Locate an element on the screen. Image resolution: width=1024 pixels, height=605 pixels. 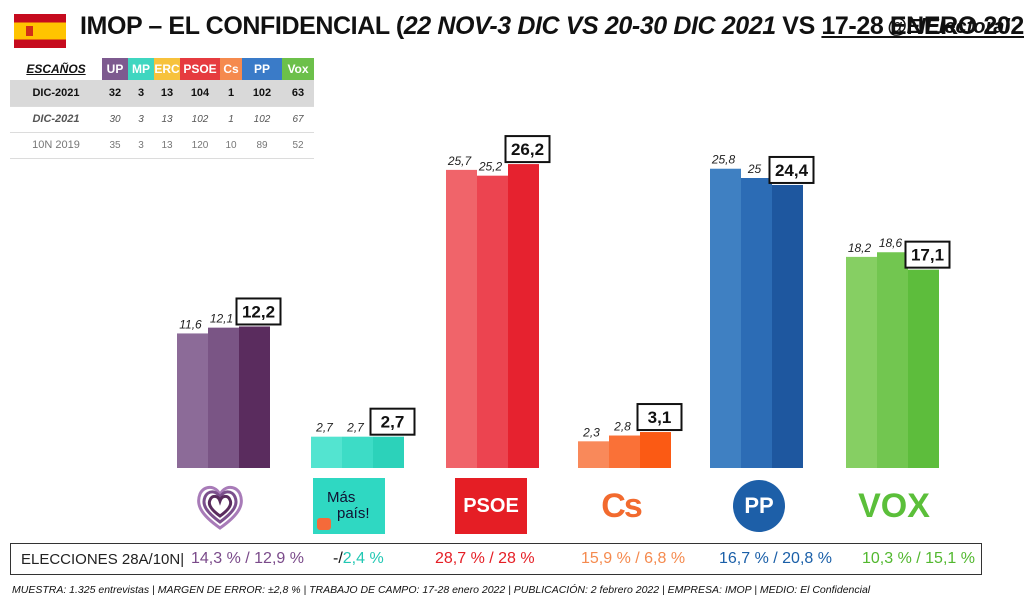
result-mas-pais: -/2,4 % is located at coordinates (384, 559).